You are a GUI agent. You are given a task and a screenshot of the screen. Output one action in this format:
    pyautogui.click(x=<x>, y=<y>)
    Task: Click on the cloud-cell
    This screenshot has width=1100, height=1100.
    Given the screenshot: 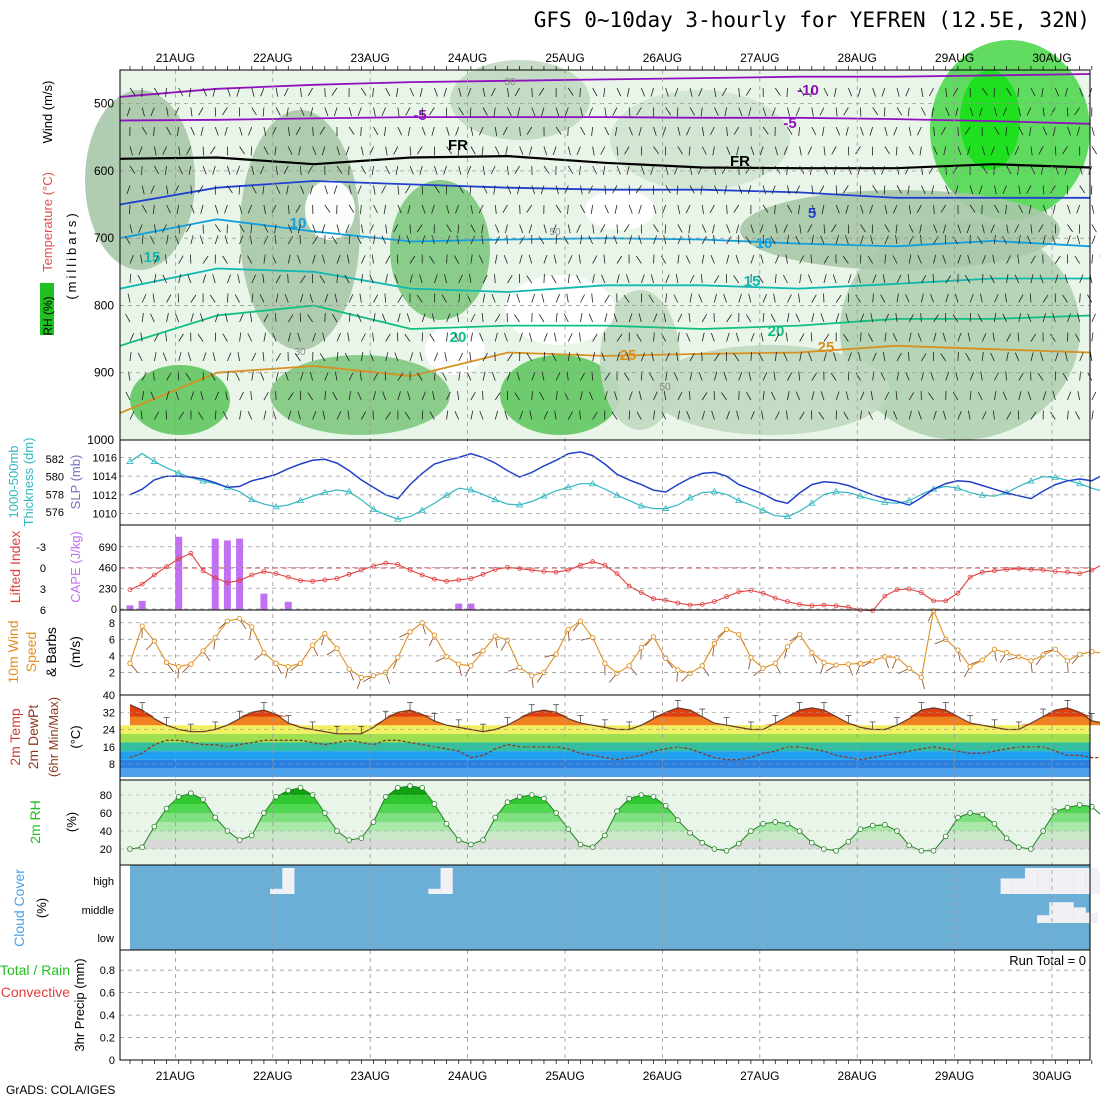 What is the action you would take?
    pyautogui.click(x=288, y=881)
    